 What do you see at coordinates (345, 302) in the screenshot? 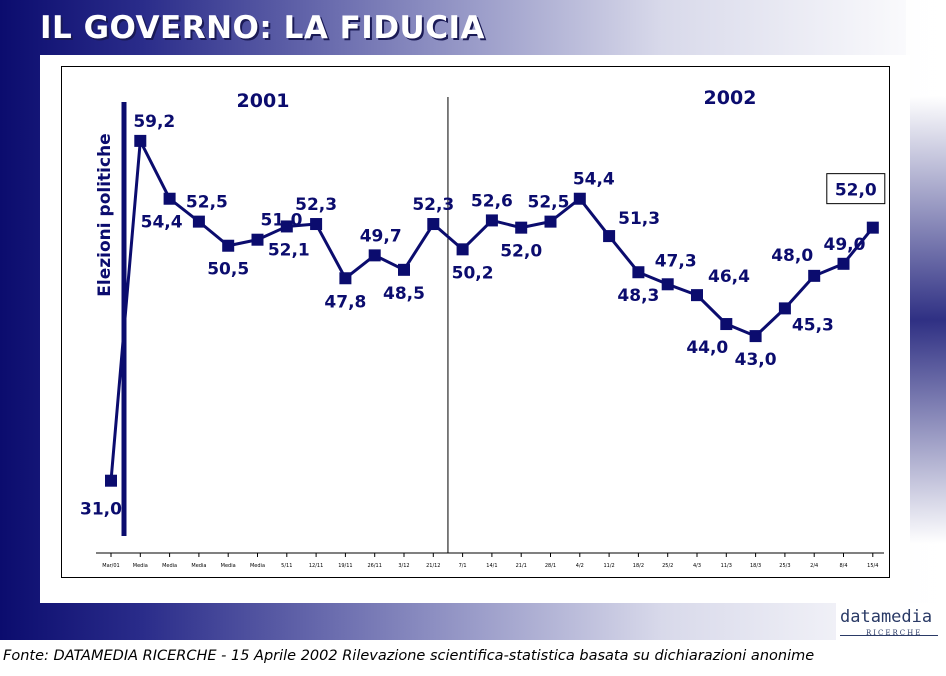
I see `data-label: 47,8` at bounding box center [345, 302].